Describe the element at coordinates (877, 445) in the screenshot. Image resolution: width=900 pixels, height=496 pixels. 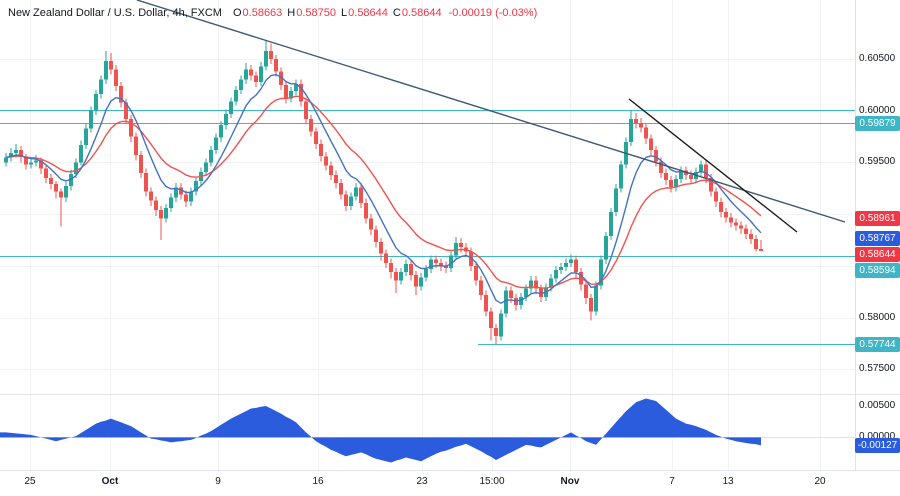
I see `indicator-value-badge: -0.00127` at that location.